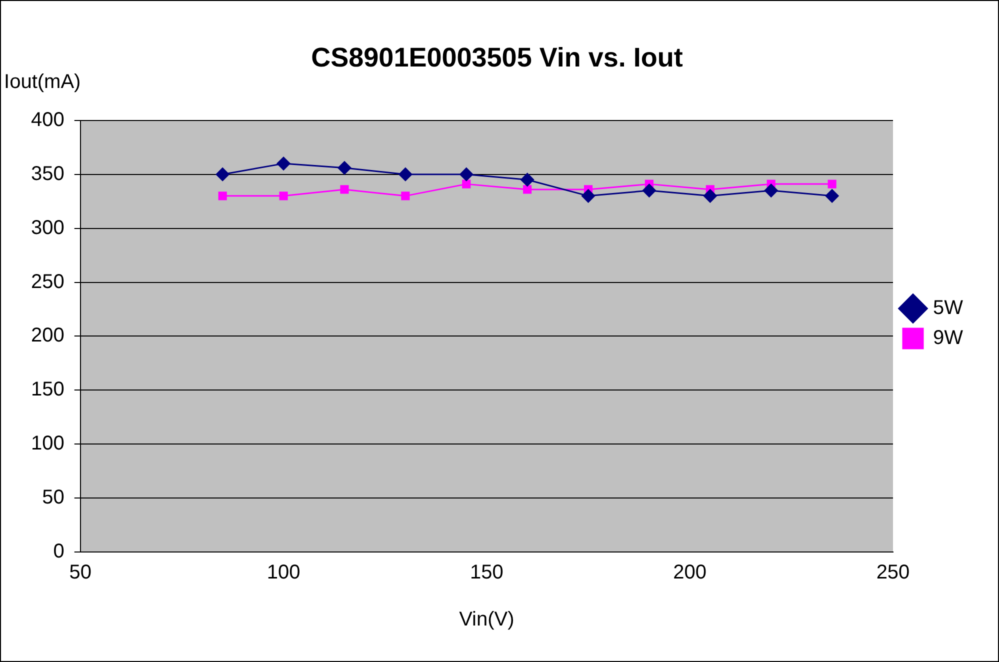 The height and width of the screenshot is (662, 999). Describe the element at coordinates (283, 573) in the screenshot. I see `x-tick-label: 100` at that location.